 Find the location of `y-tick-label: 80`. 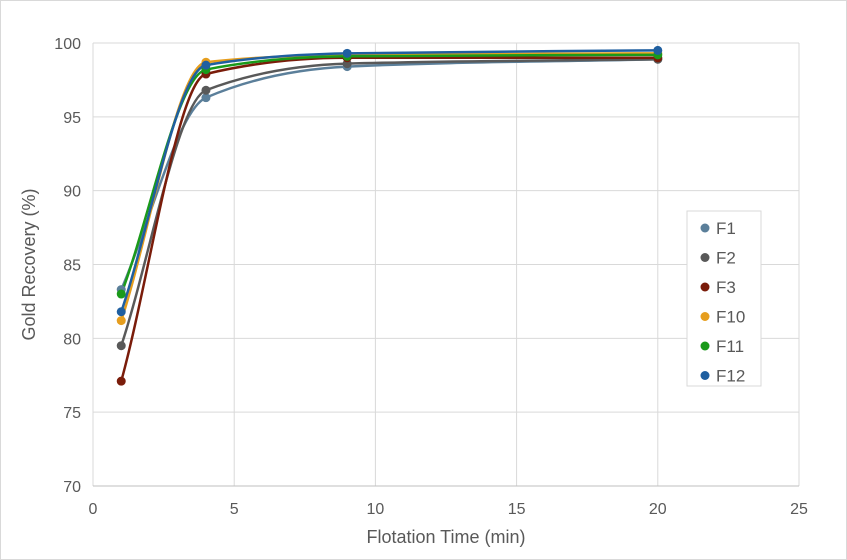

y-tick-label: 80 is located at coordinates (72, 339).